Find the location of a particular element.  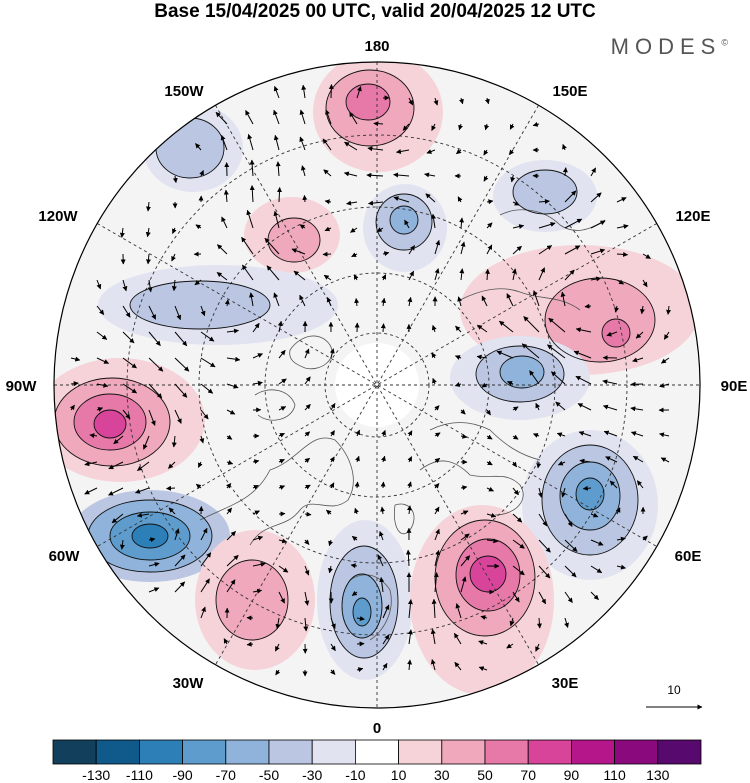

colorbar-tick-label: -90 is located at coordinates (182, 775).